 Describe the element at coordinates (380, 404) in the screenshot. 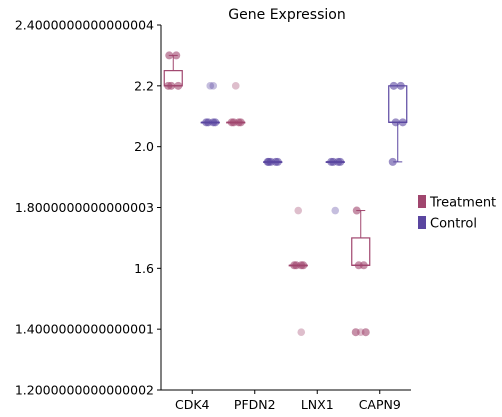

I see `x-tick-label: CAPN9` at that location.